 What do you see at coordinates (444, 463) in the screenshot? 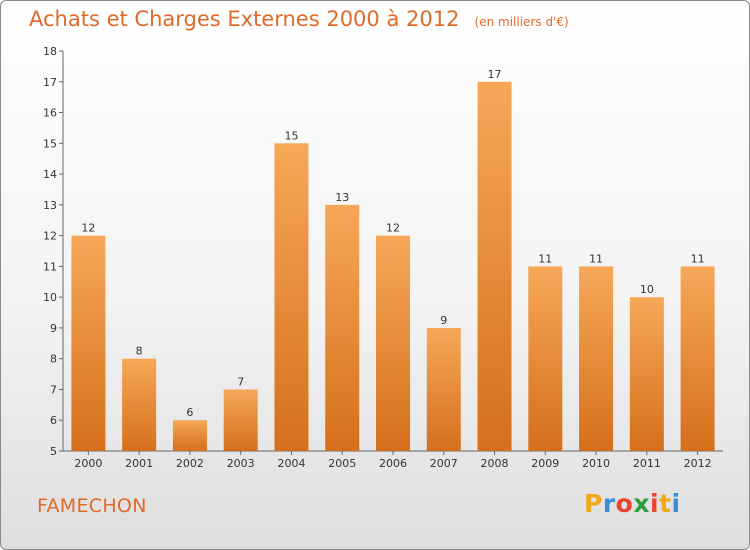
I see `x-tick-label: 2007` at bounding box center [444, 463].